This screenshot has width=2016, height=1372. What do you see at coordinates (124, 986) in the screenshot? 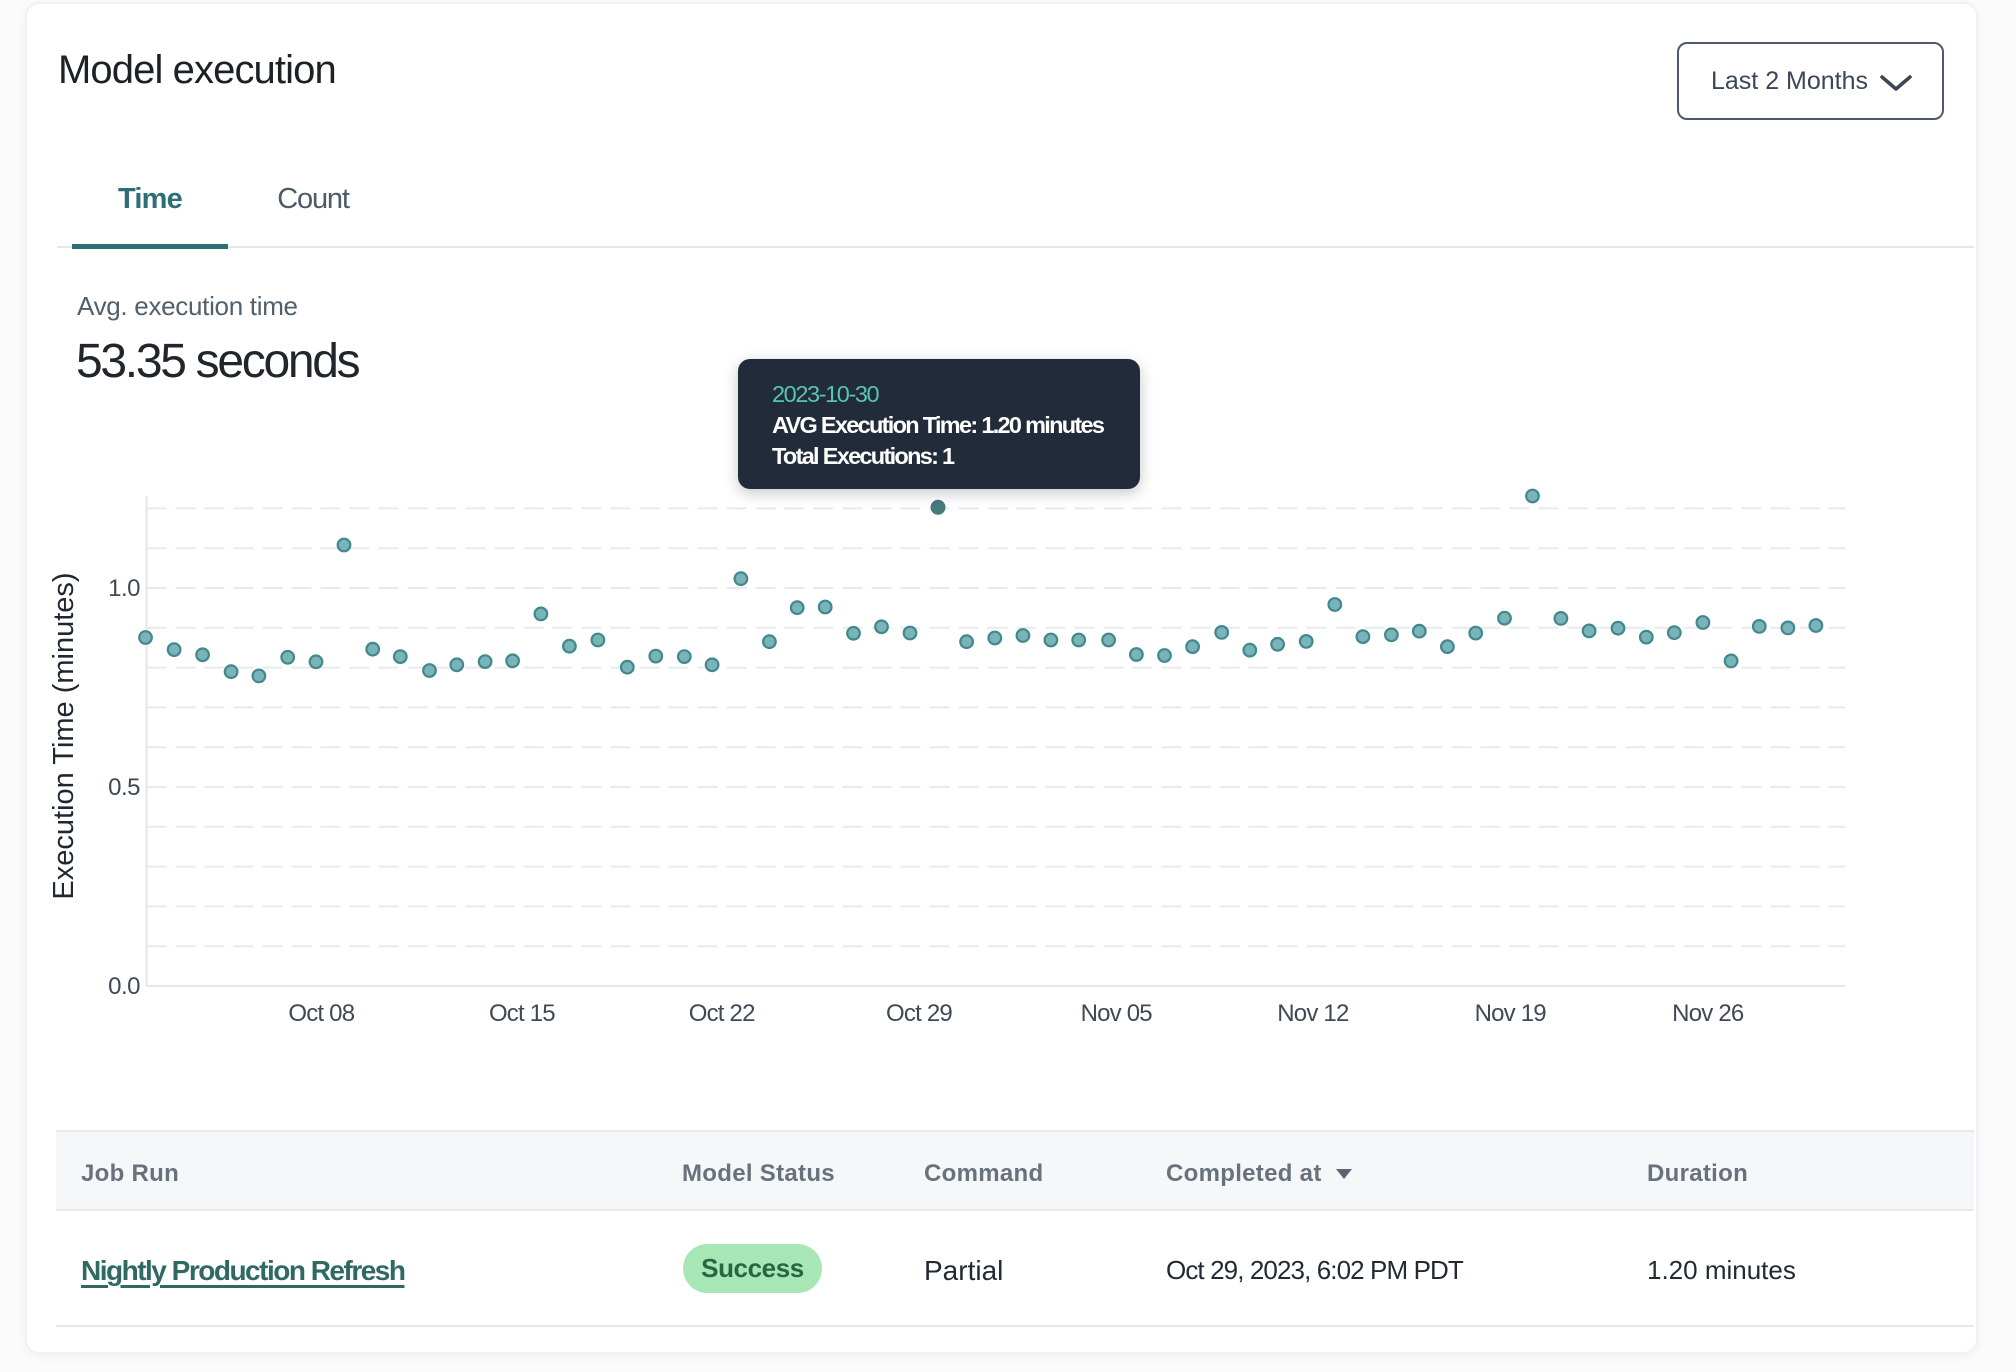
I see `svg-text: 0.0` at bounding box center [124, 986].